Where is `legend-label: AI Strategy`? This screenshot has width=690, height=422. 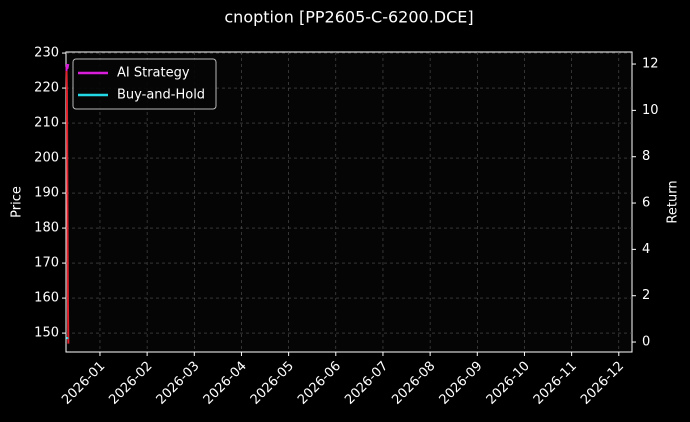
legend-label: AI Strategy is located at coordinates (153, 73).